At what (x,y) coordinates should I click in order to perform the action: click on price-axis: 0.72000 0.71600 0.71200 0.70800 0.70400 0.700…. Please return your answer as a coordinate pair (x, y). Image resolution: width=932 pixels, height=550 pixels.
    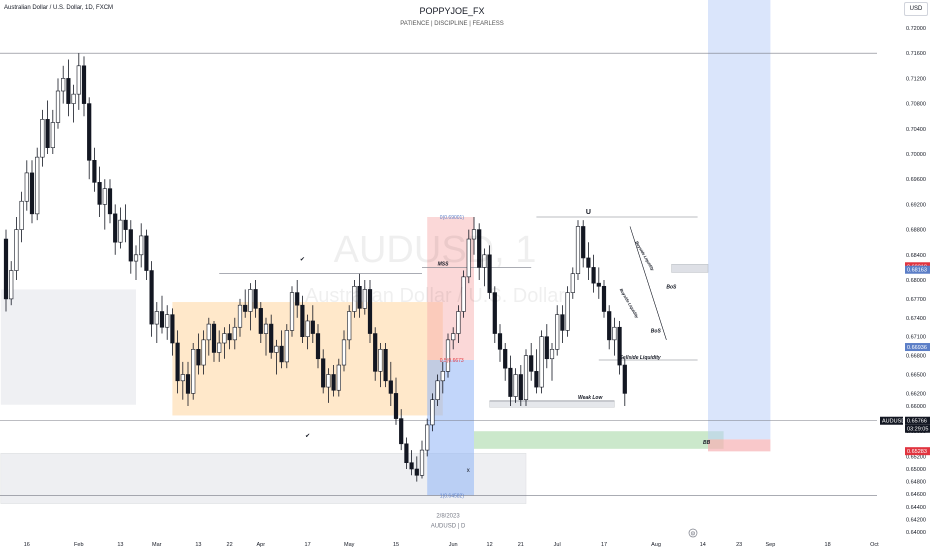
    Looking at the image, I should click on (905, 281).